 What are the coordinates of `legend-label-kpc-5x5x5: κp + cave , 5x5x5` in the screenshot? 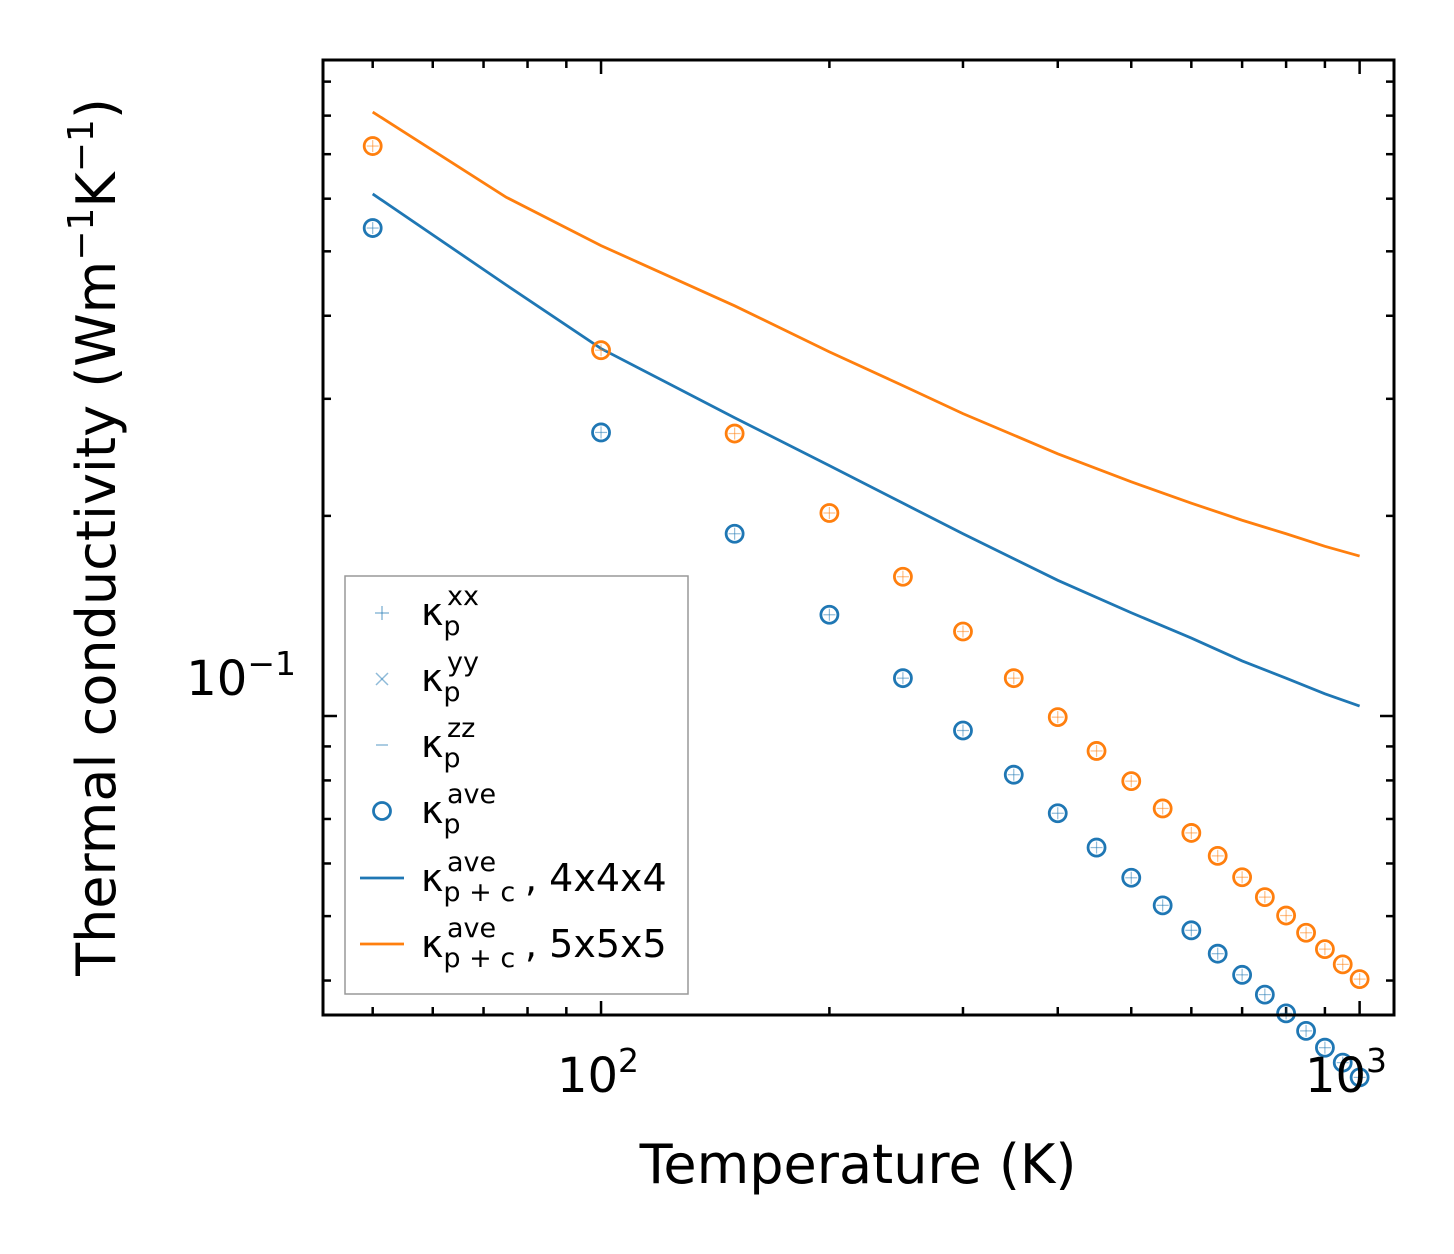 It's located at (544, 943).